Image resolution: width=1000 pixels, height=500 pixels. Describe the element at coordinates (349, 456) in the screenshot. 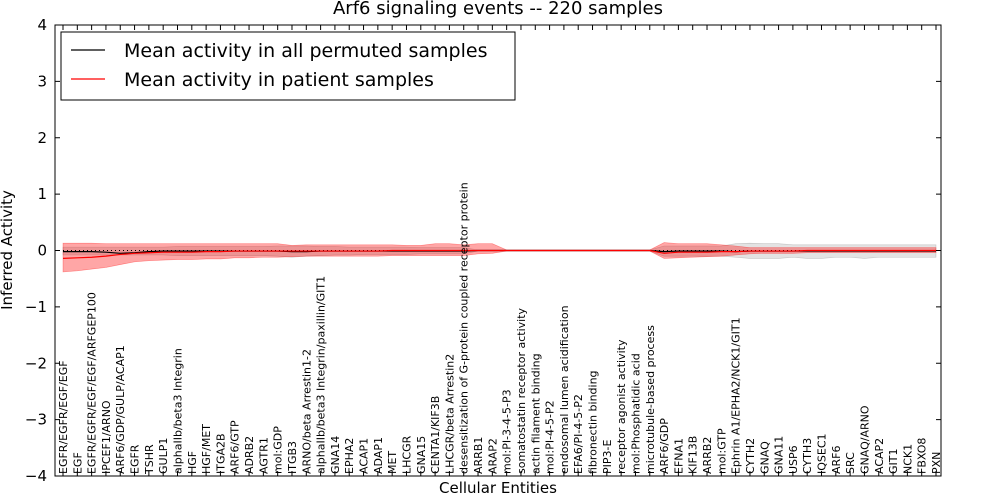

I see `x-category-label: EPHA2` at that location.